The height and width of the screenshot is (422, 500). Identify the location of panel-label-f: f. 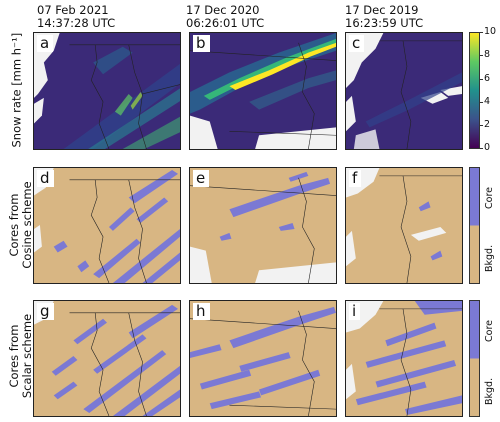
(355, 178).